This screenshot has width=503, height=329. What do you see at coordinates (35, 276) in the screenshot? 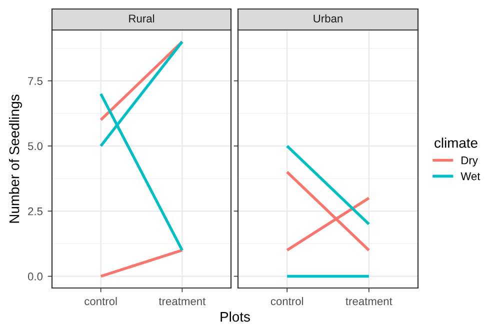
I see `y-tick-label: 0.0` at bounding box center [35, 276].